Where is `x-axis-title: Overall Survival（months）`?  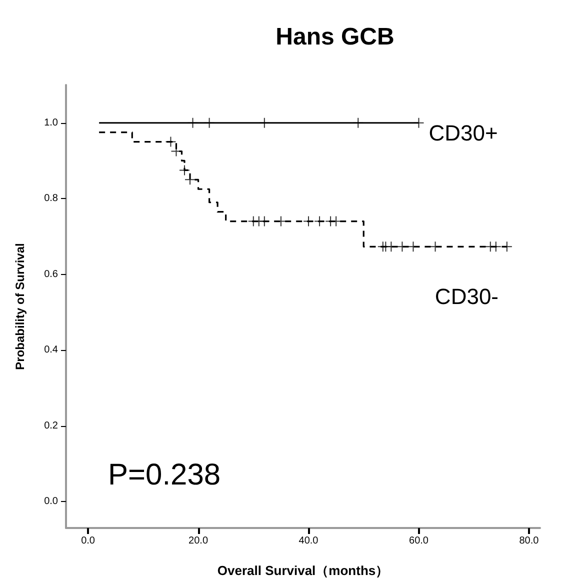
x-axis-title: Overall Survival（months） is located at coordinates (303, 570).